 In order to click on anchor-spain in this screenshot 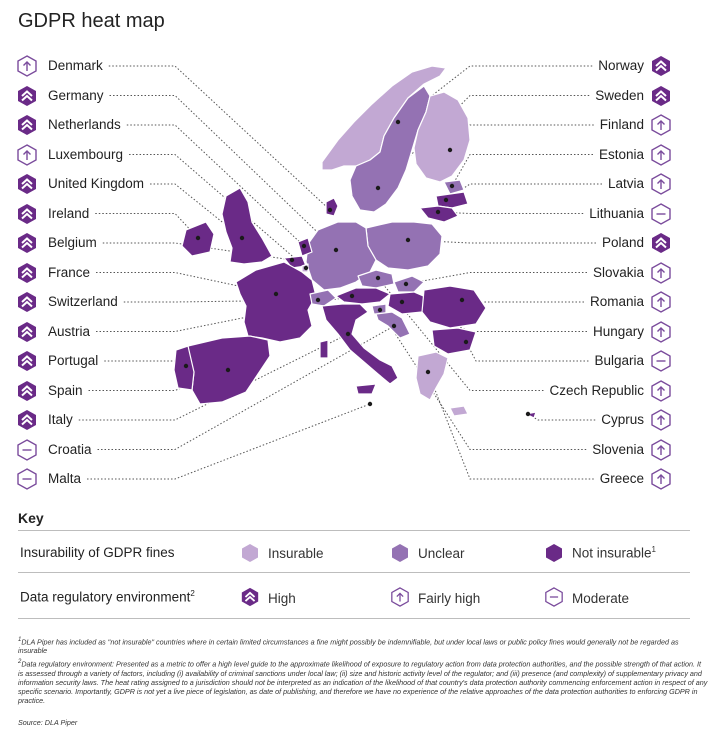, I will do `click(228, 370)`.